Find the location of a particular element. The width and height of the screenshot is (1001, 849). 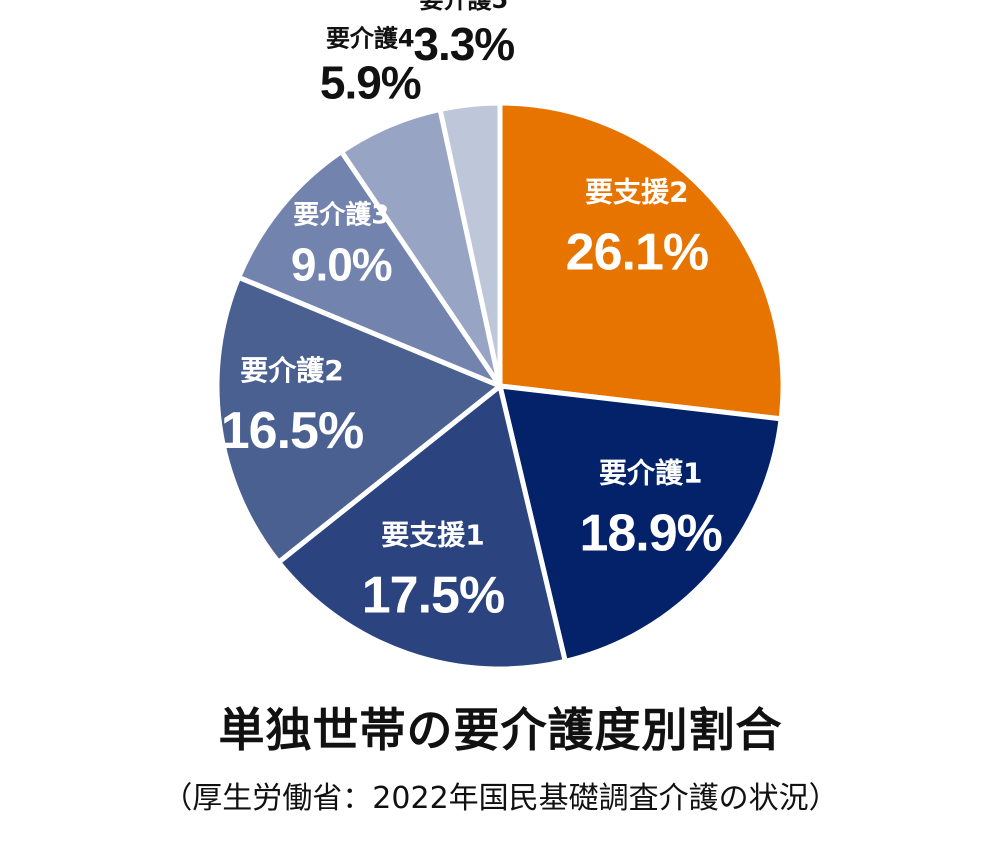

slice-value-label: 18.9% is located at coordinates (650, 534).